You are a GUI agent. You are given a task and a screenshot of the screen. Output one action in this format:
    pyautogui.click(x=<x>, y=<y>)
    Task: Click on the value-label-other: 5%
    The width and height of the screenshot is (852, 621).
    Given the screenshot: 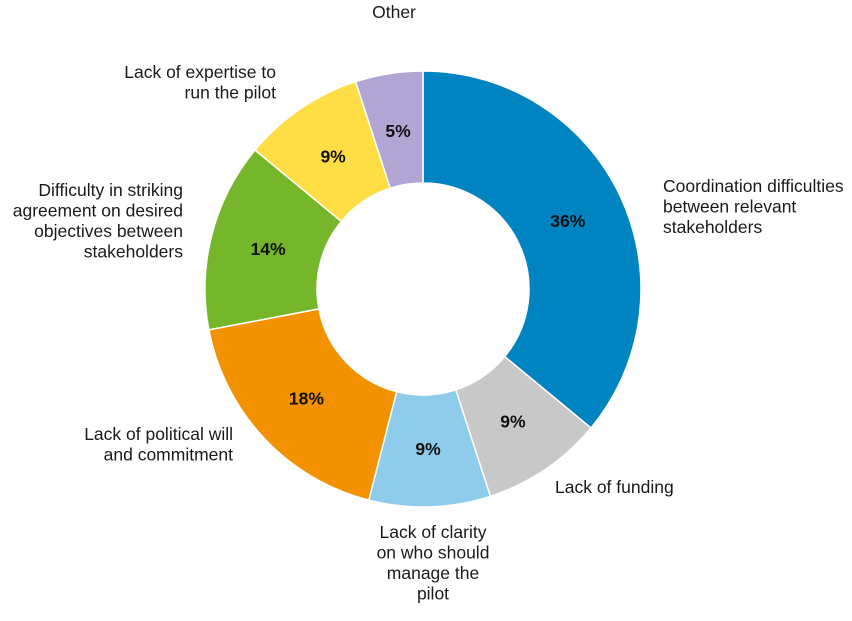 What is the action you would take?
    pyautogui.click(x=398, y=131)
    